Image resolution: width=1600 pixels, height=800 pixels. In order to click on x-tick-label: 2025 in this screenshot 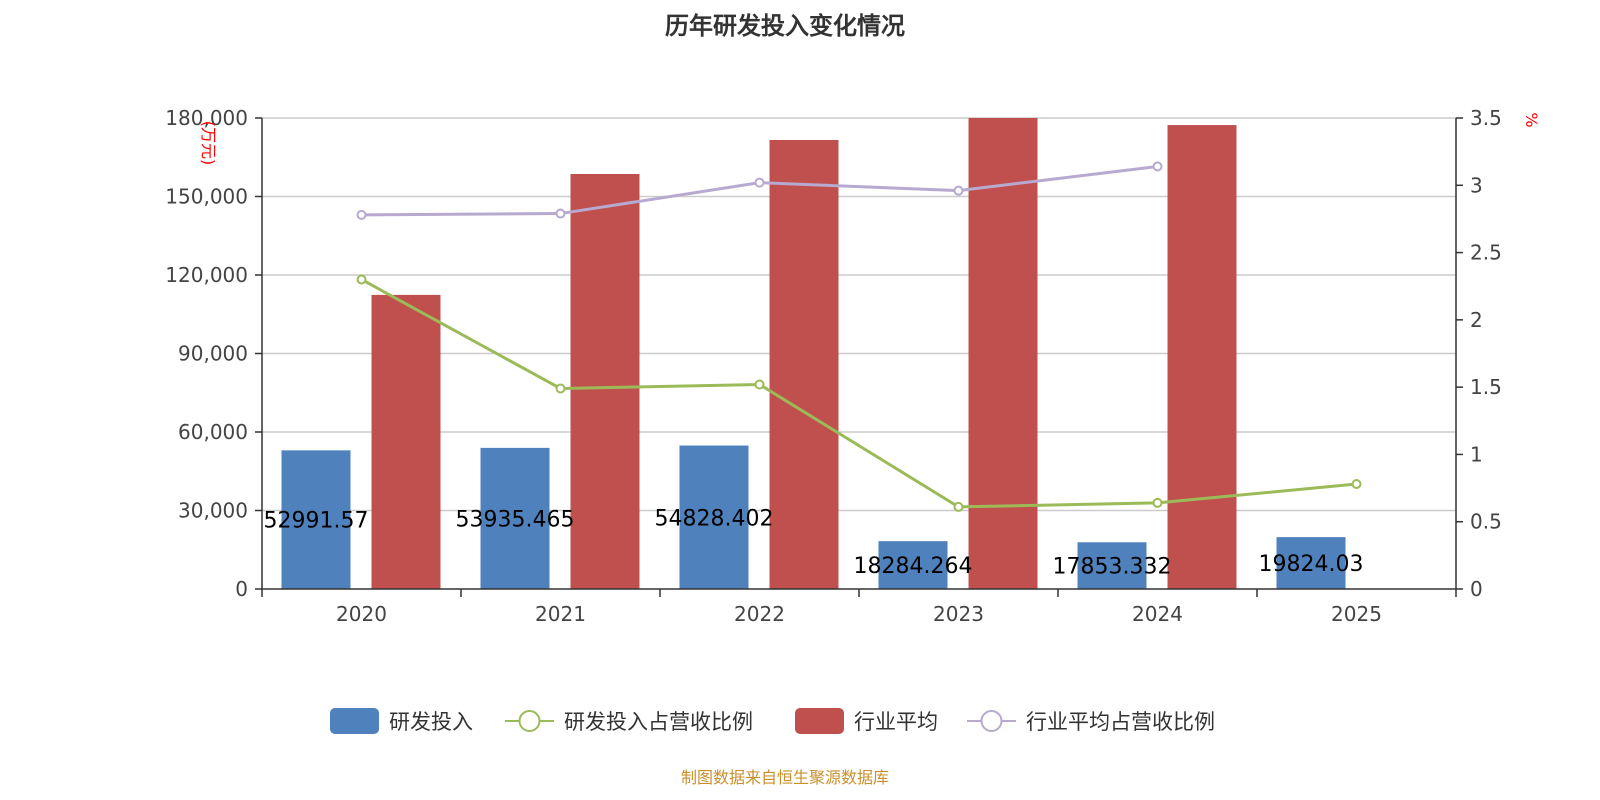, I will do `click(1356, 614)`.